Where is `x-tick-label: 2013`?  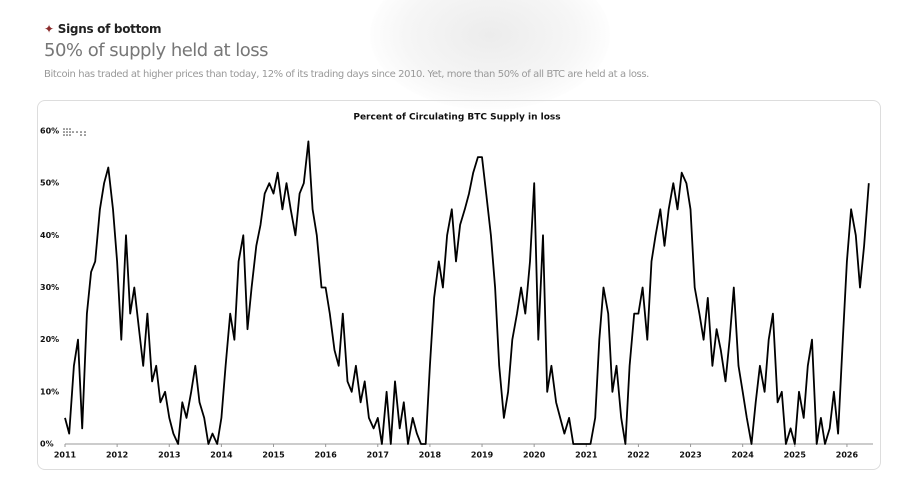 x-tick-label: 2013 is located at coordinates (169, 455).